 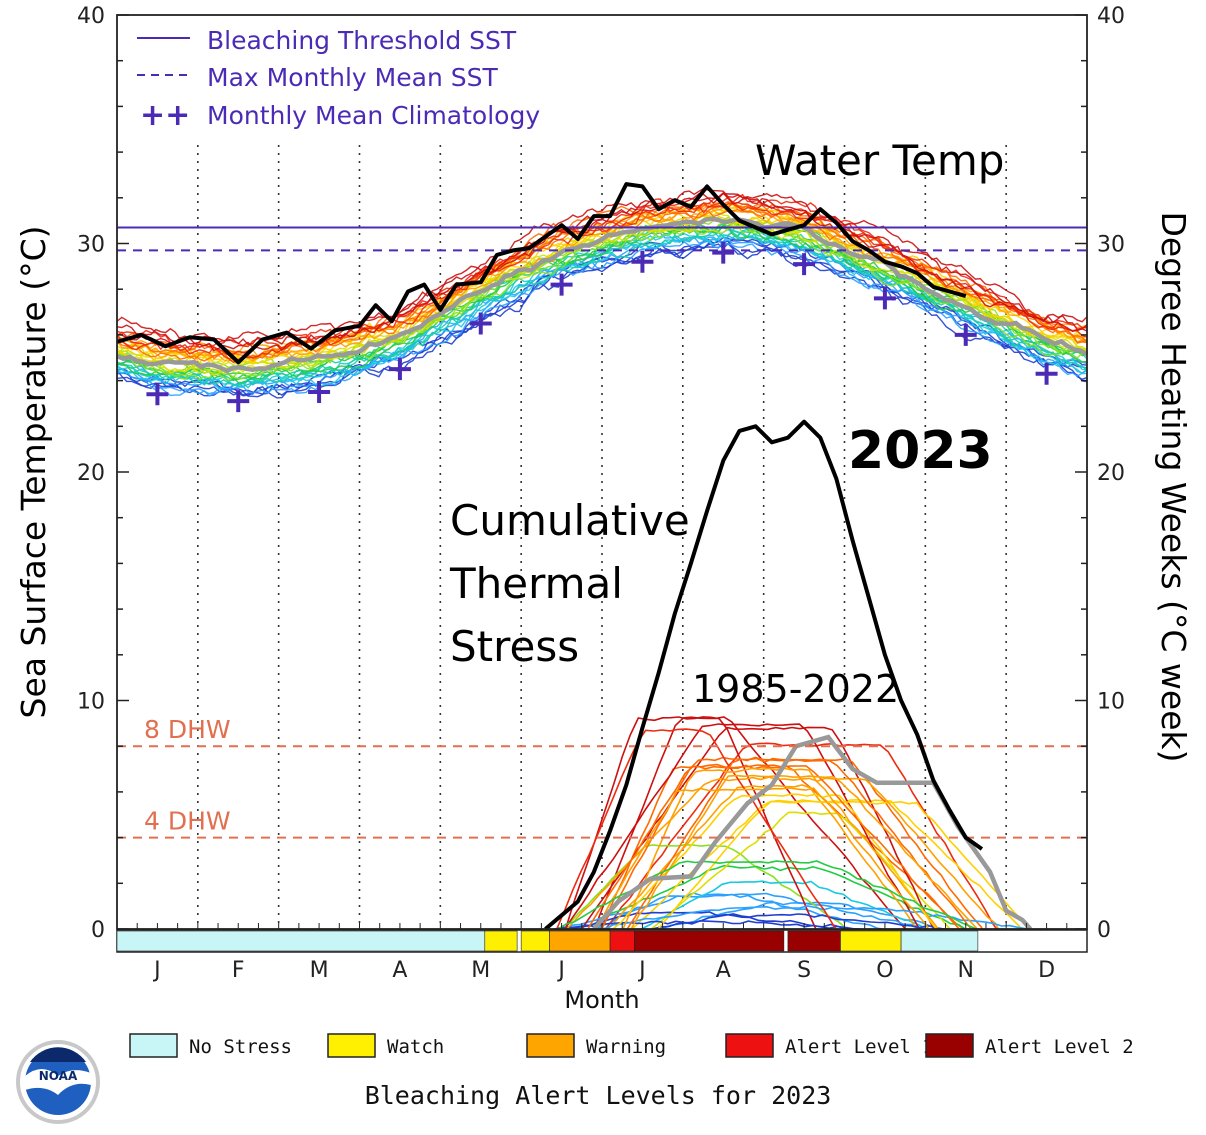 I want to click on month-label: S, so click(x=804, y=970).